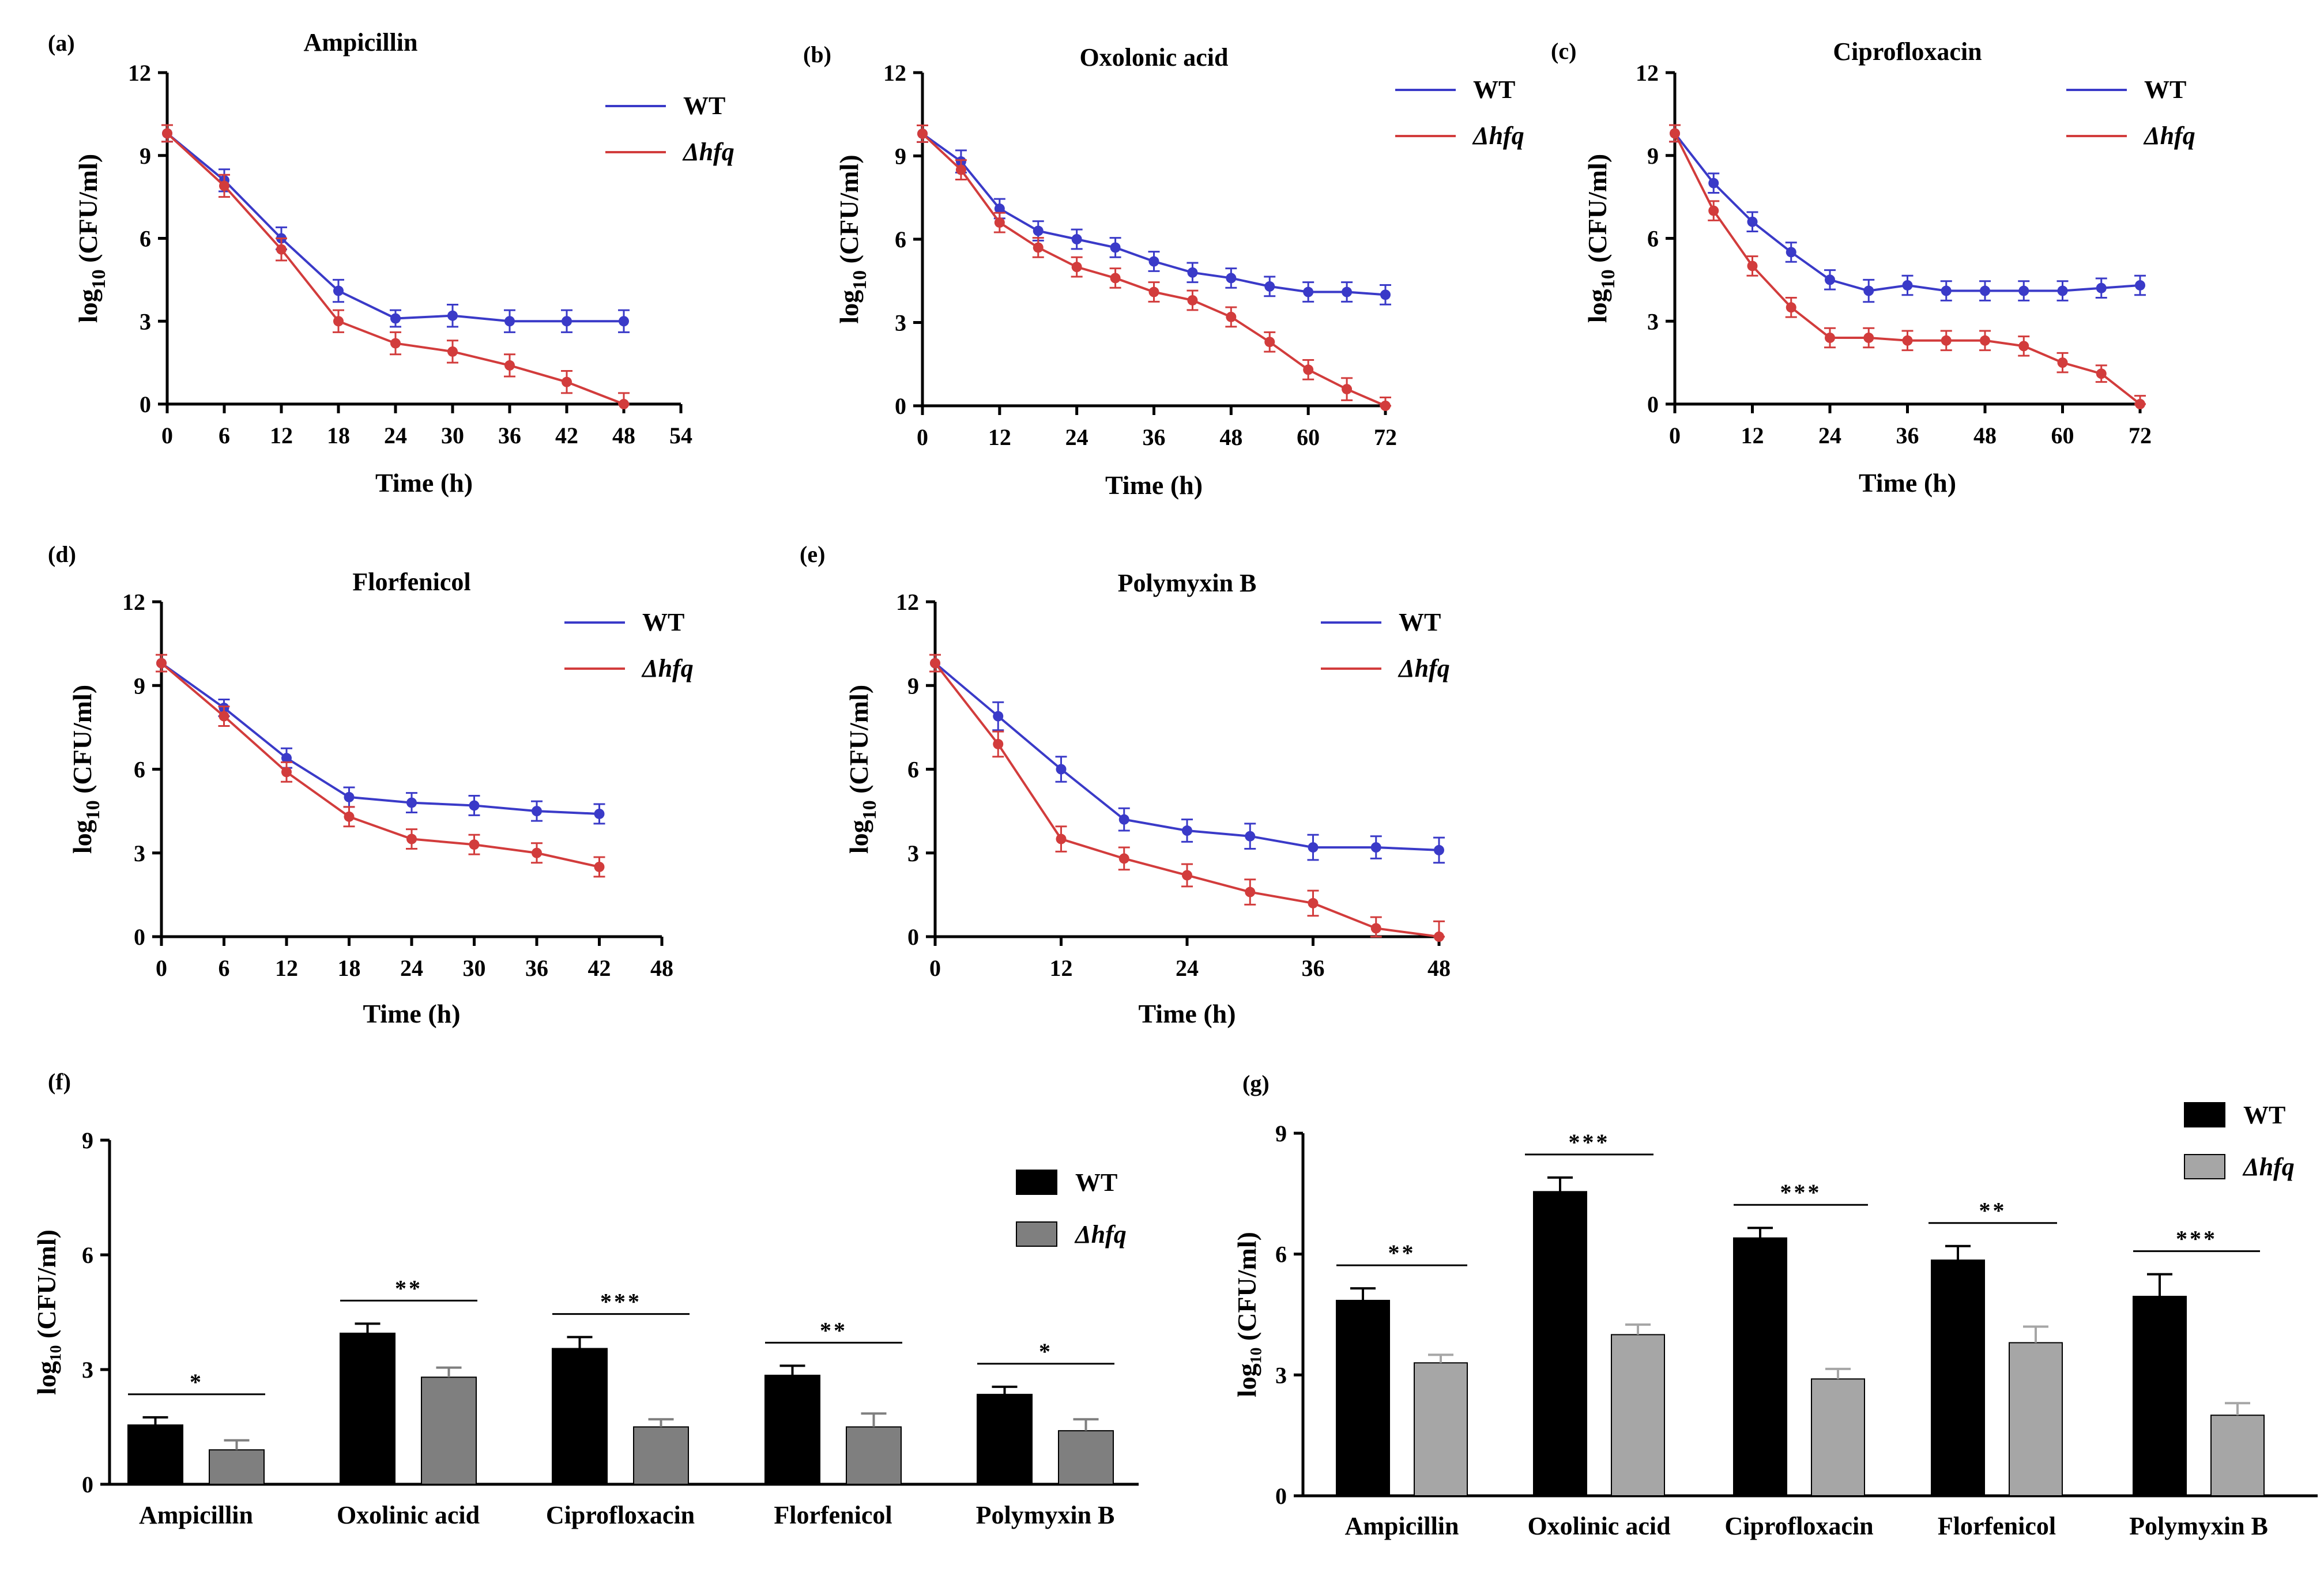  Describe the element at coordinates (812, 554) in the screenshot. I see `panel-label: (e)` at that location.